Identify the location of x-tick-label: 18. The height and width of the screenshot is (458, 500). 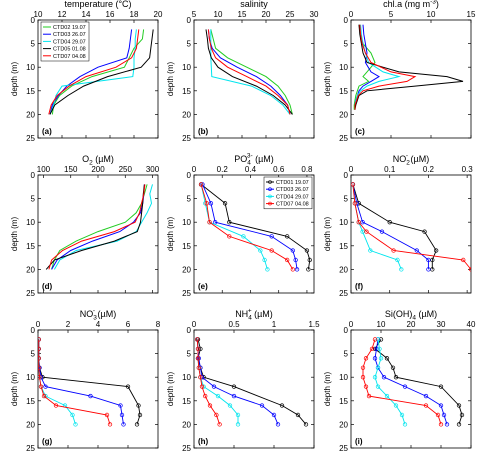
(134, 14).